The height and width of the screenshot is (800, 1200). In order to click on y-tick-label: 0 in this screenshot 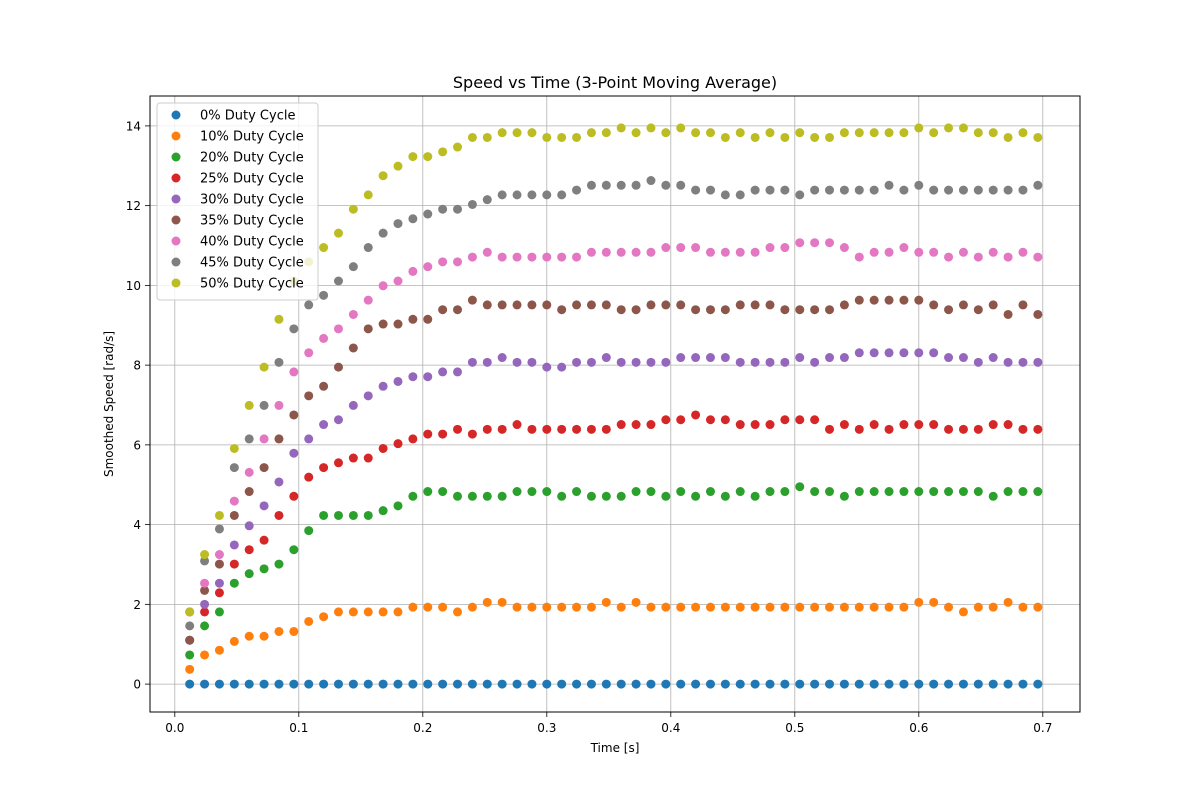, I will do `click(137, 685)`.